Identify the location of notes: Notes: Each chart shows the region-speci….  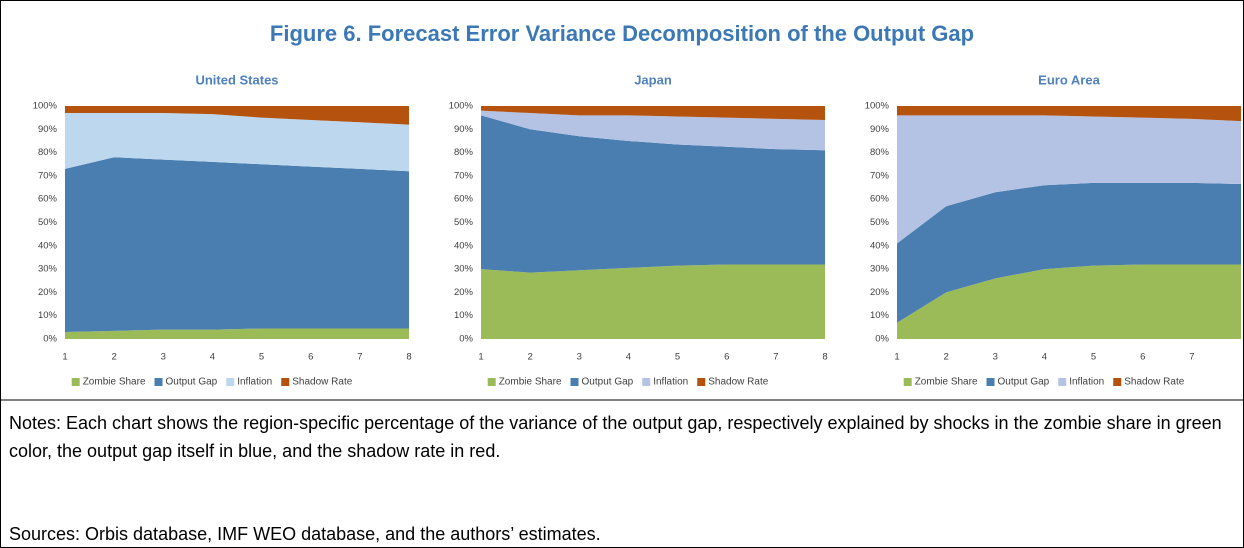
(615, 437).